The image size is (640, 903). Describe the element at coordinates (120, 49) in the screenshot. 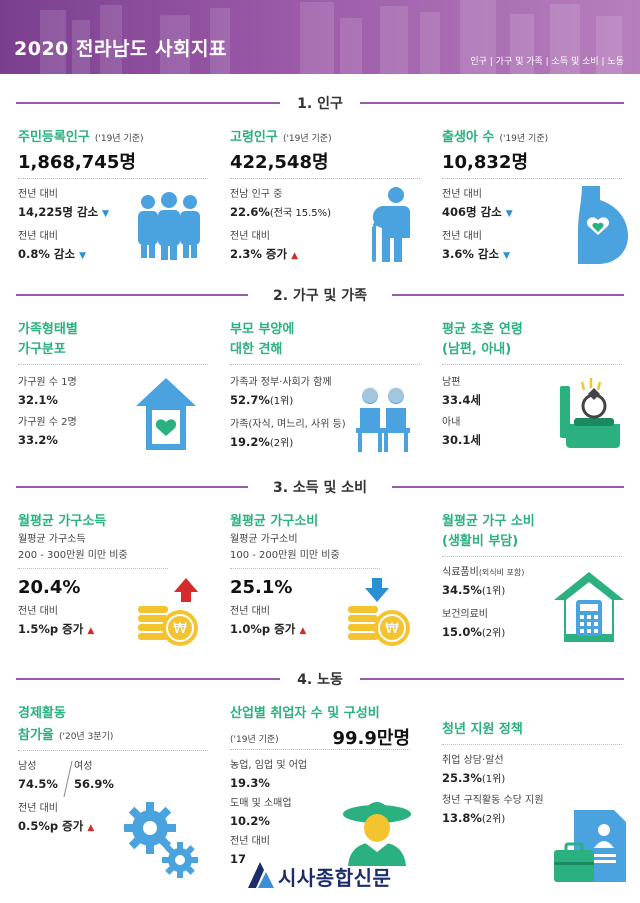

I see `page-title: 2020 전라남도 사회지표` at that location.